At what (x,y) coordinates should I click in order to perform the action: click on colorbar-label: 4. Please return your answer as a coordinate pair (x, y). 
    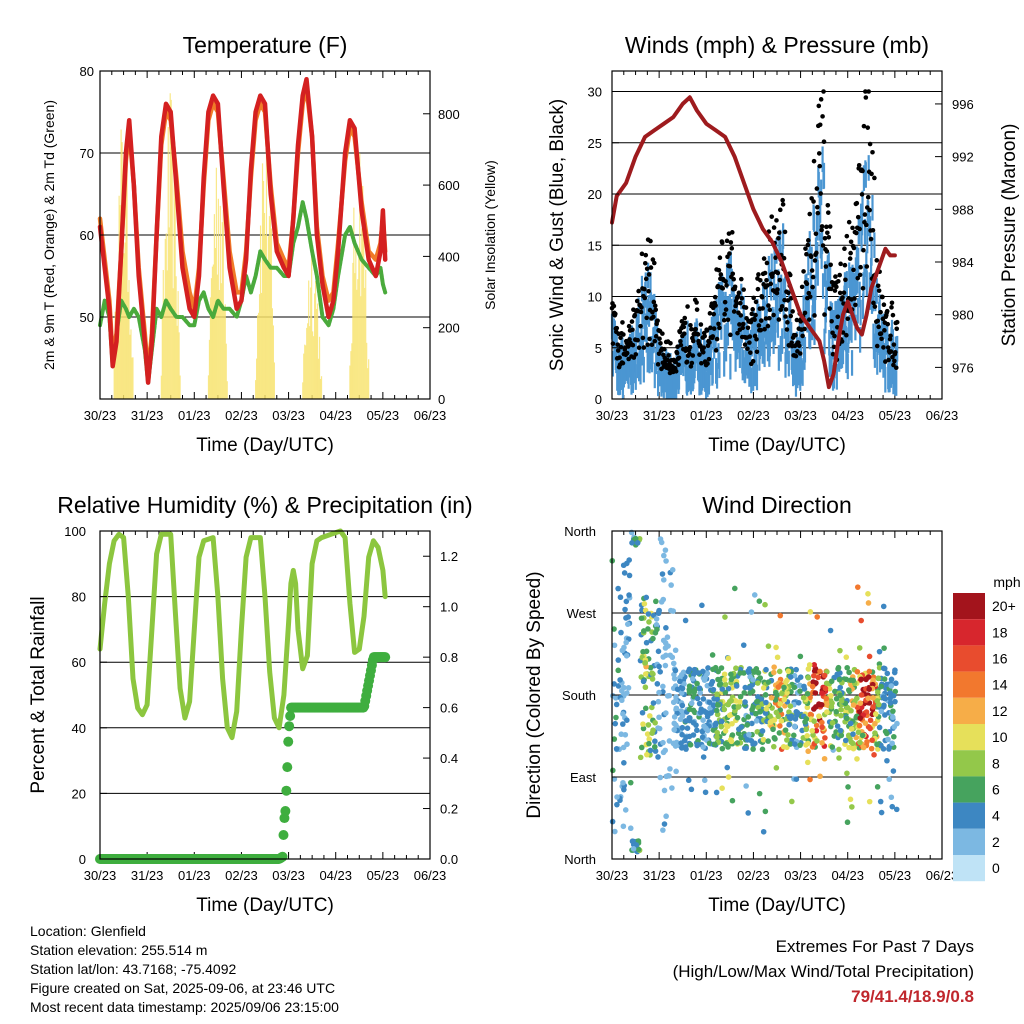
    Looking at the image, I should click on (996, 816).